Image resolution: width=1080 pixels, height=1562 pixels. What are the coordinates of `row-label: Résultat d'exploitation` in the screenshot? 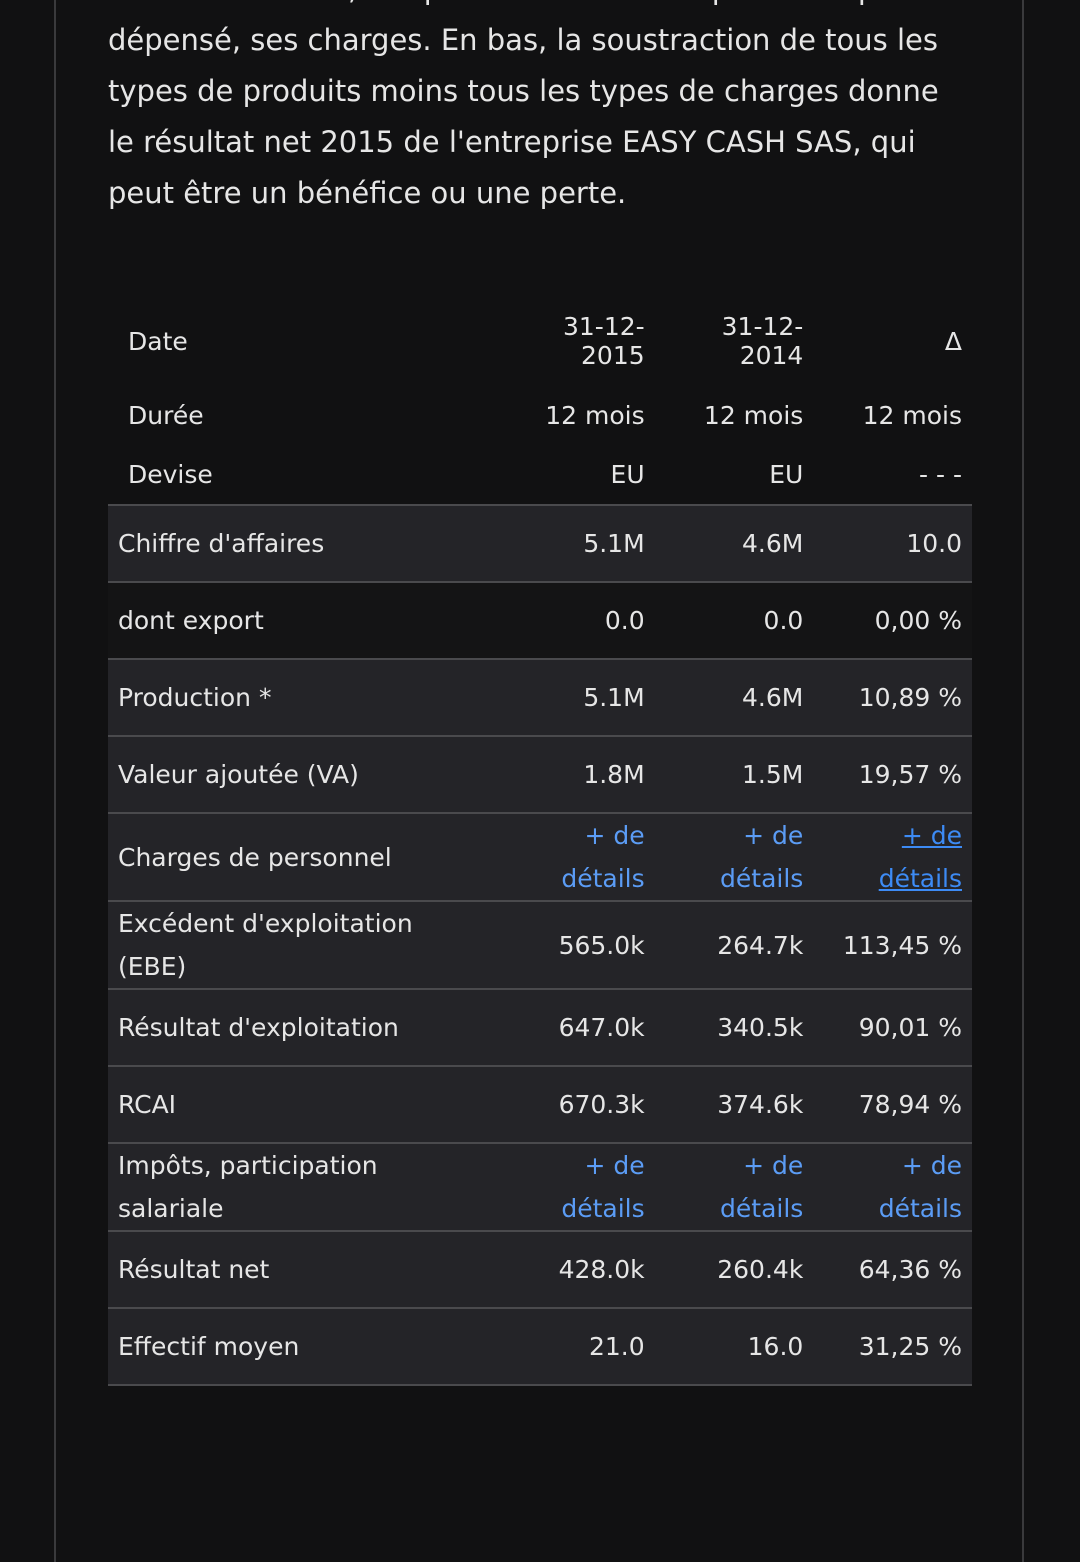 It's located at (302, 1027).